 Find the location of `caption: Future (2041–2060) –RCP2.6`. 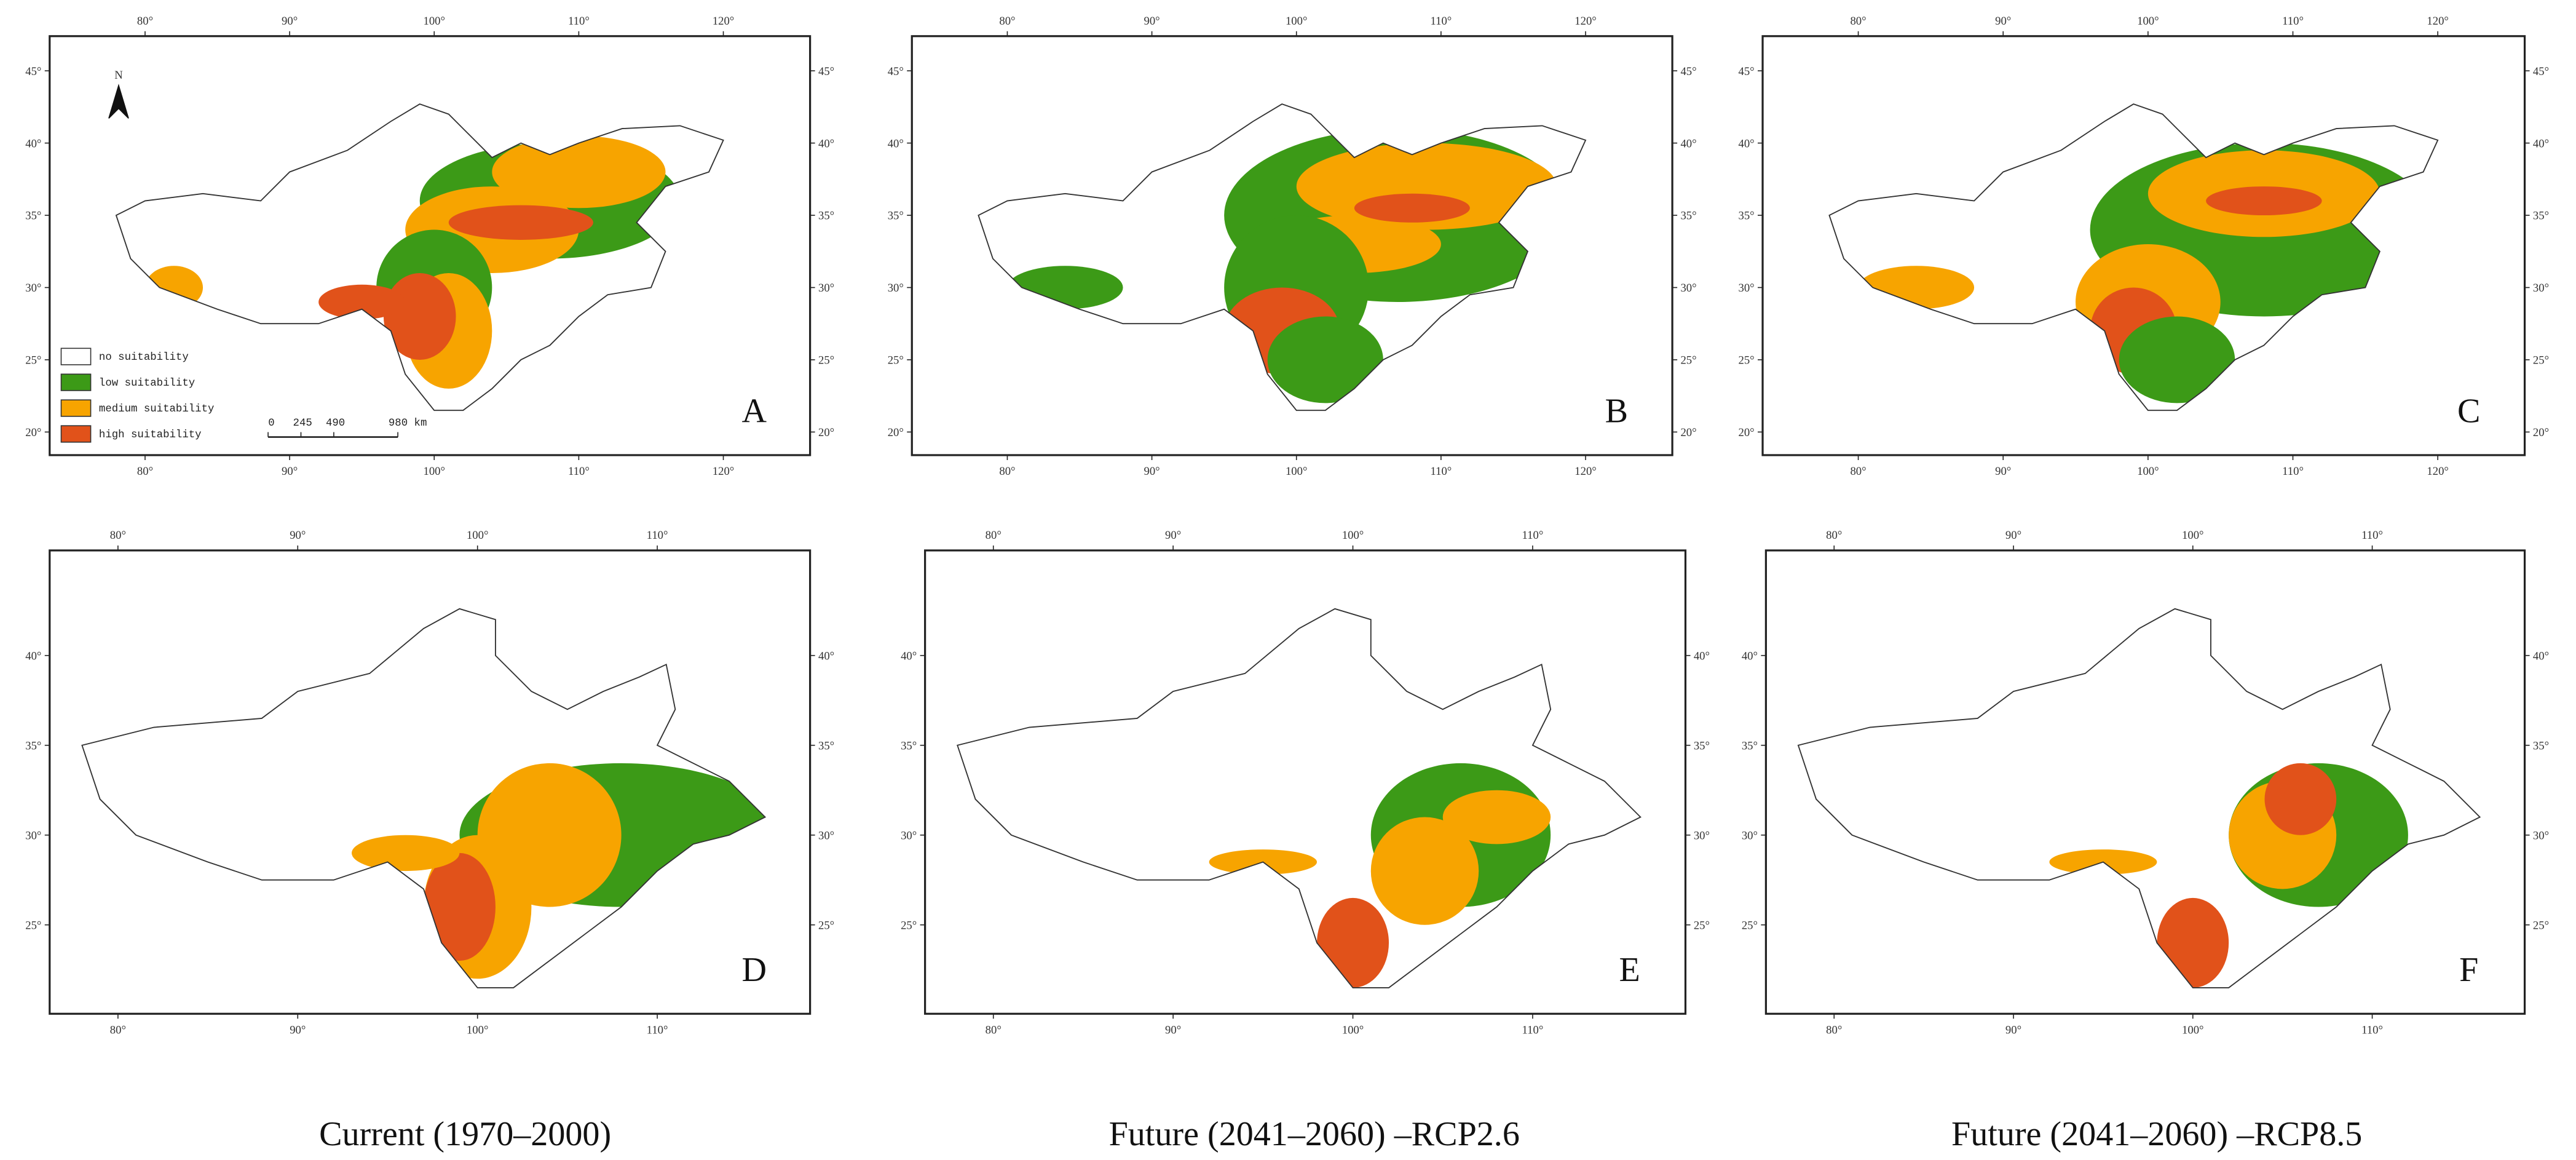

caption: Future (2041–2060) –RCP2.6 is located at coordinates (1314, 1134).